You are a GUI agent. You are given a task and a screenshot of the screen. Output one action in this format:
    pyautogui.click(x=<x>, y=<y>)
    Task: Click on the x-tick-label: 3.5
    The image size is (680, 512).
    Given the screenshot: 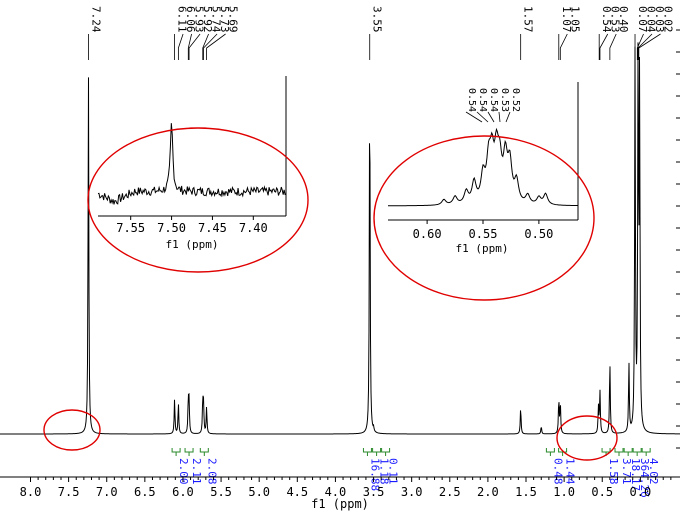 What is the action you would take?
    pyautogui.click(x=374, y=492)
    